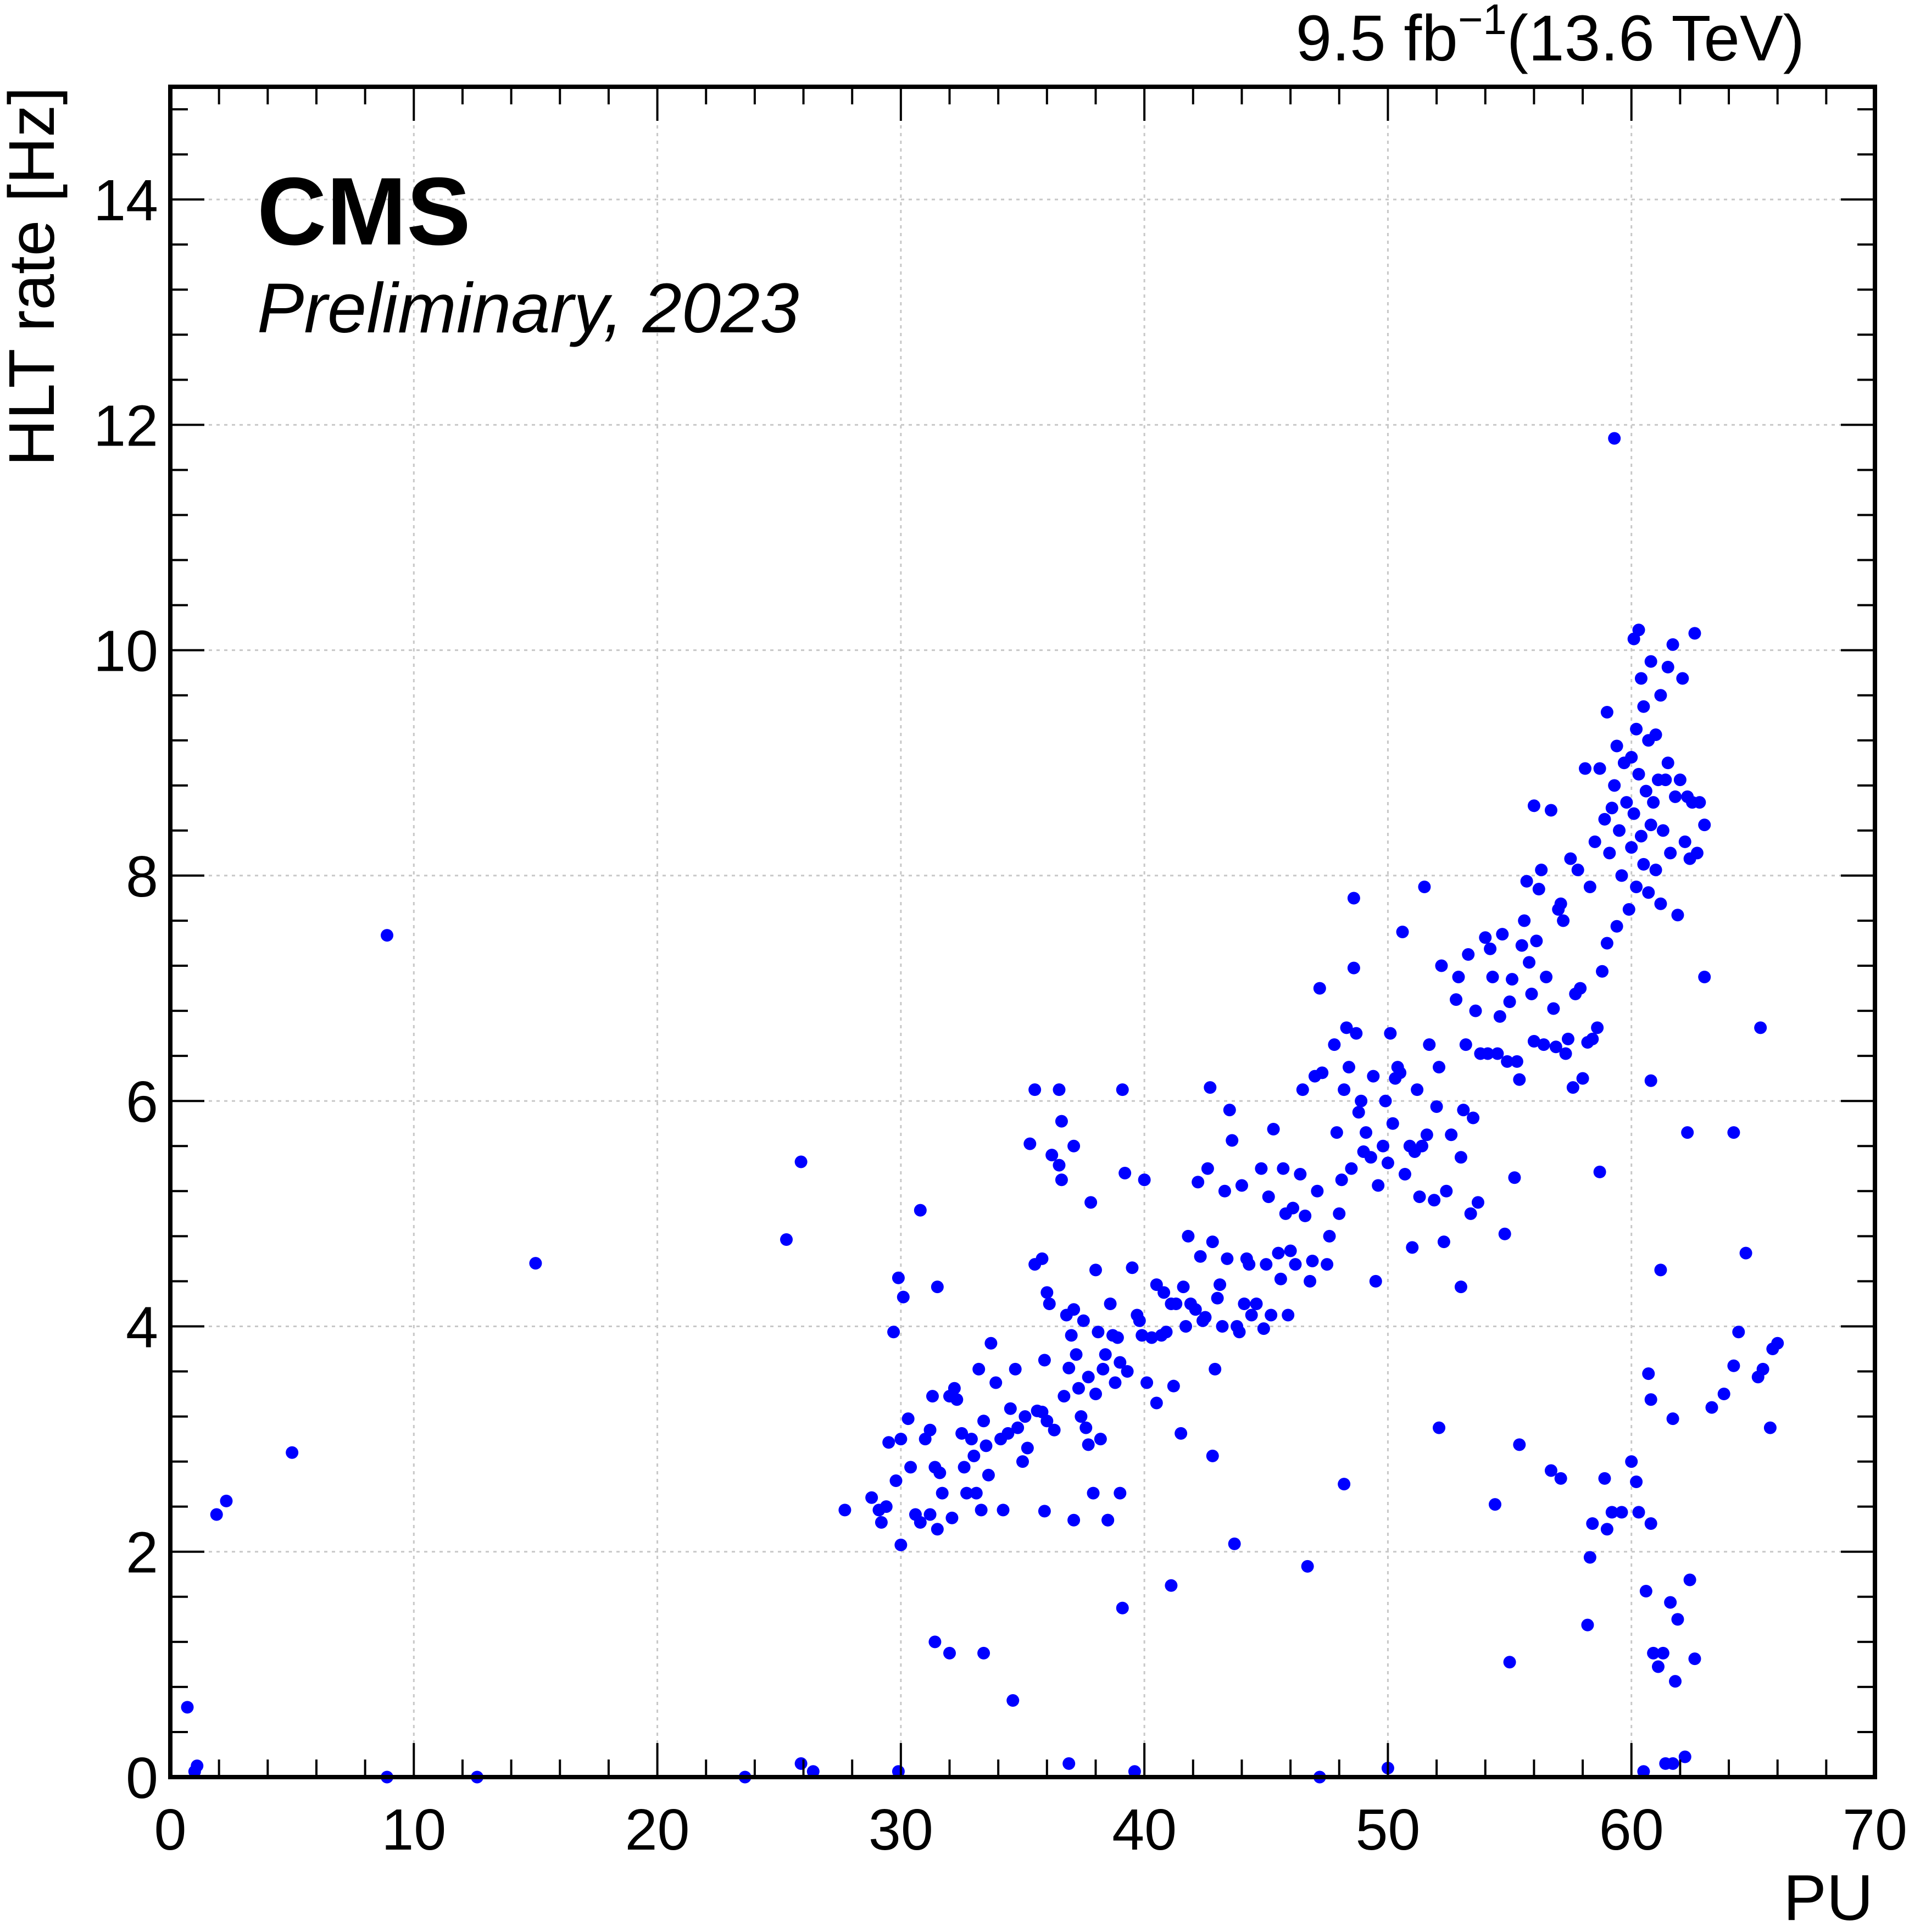 The height and width of the screenshot is (1932, 1909). Describe the element at coordinates (1631, 1829) in the screenshot. I see `x-tick-label: 60` at that location.